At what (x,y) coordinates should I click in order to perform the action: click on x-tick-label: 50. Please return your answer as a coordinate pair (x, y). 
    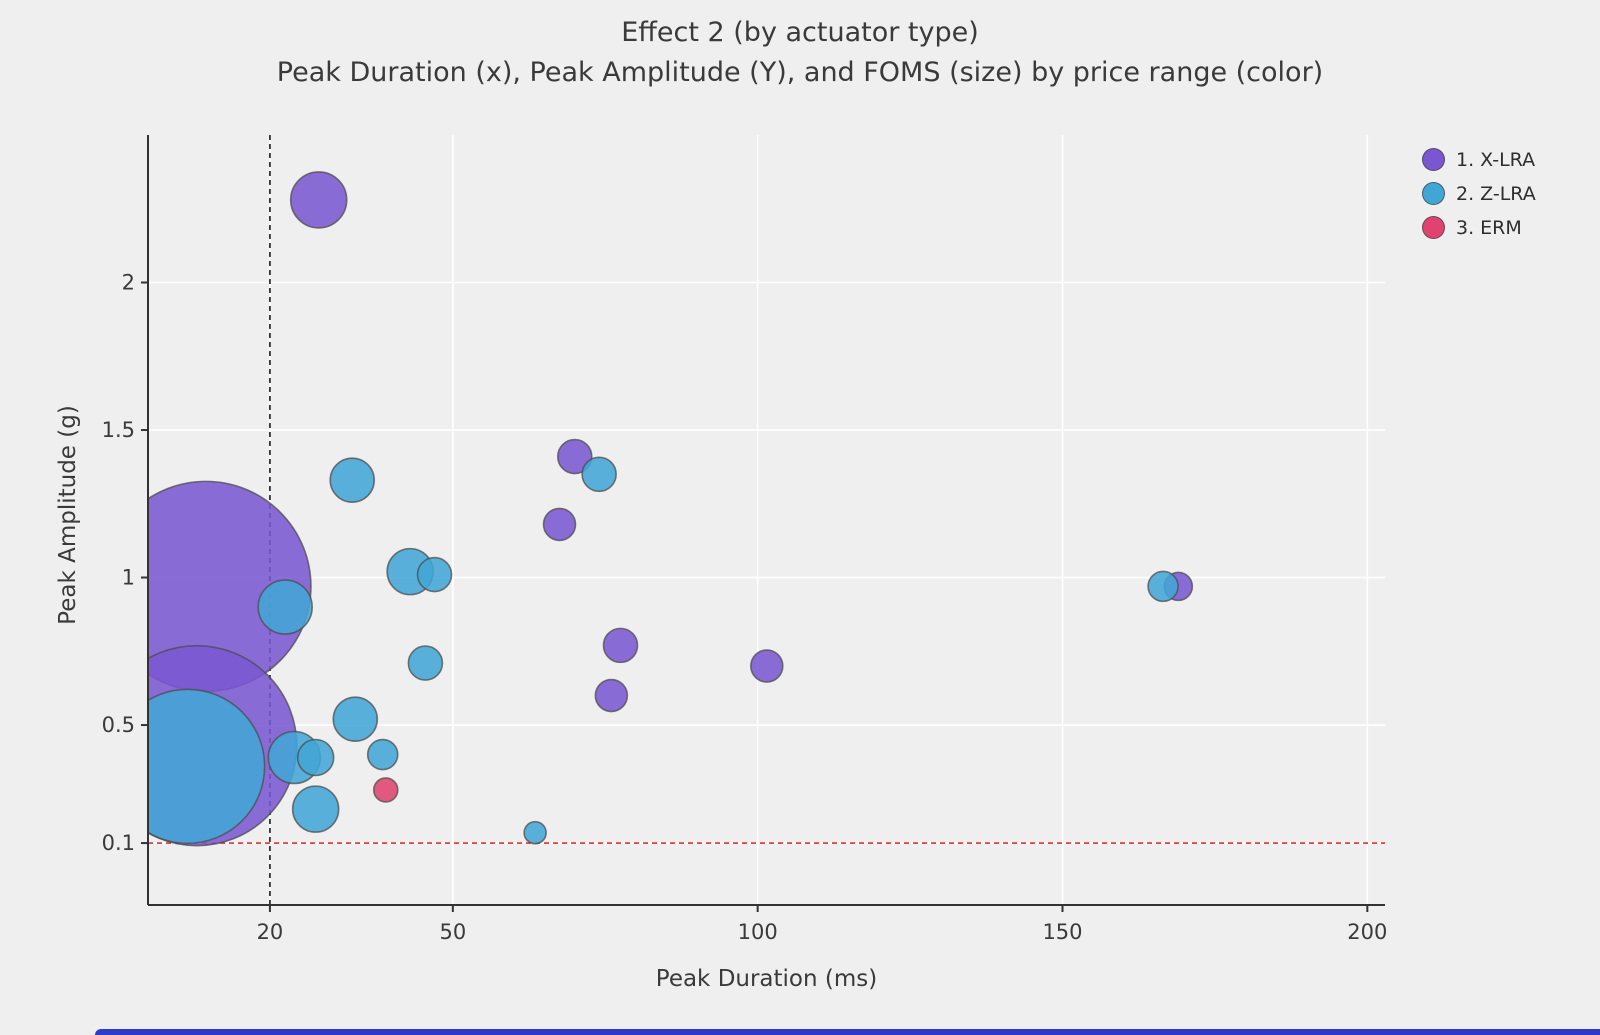
    Looking at the image, I should click on (452, 932).